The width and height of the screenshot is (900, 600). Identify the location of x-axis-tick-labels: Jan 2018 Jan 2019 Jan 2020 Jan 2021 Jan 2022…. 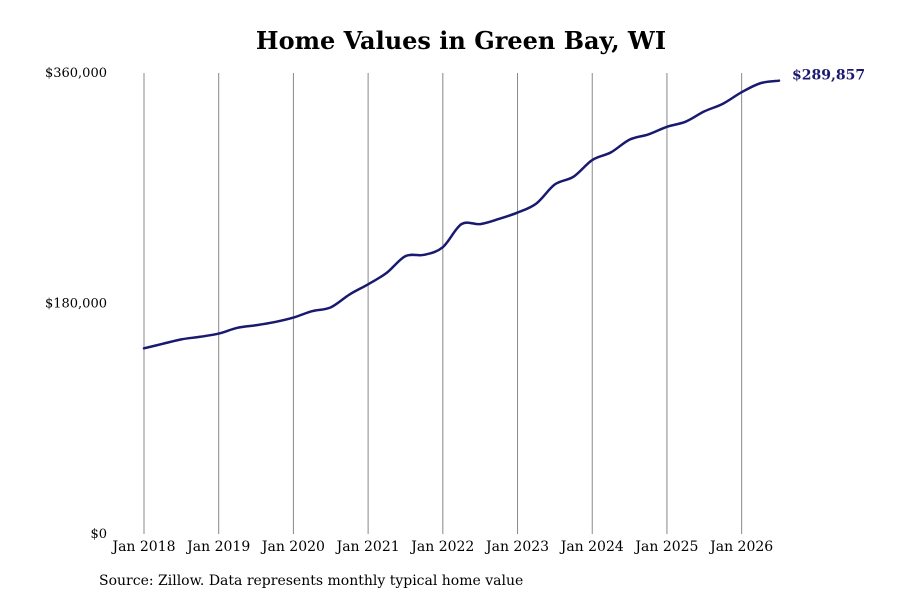
(441, 547).